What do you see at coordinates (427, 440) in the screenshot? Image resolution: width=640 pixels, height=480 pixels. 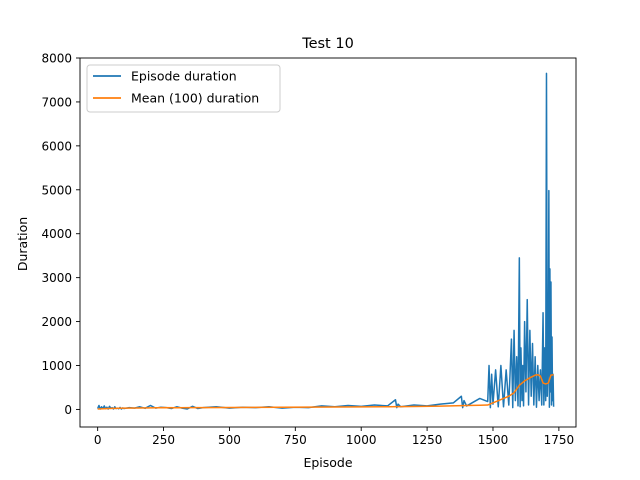 I see `x-tick-label: 1250` at bounding box center [427, 440].